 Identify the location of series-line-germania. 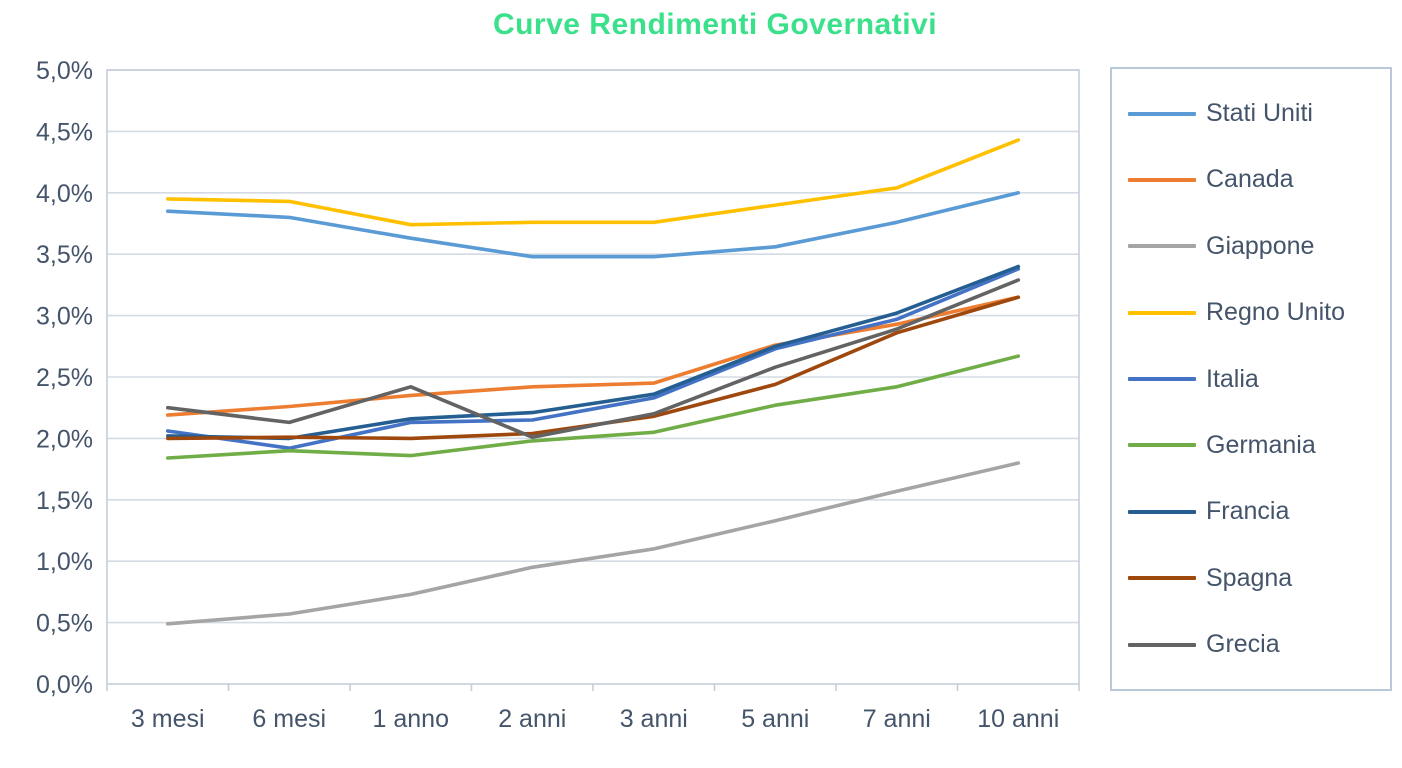
(593, 407).